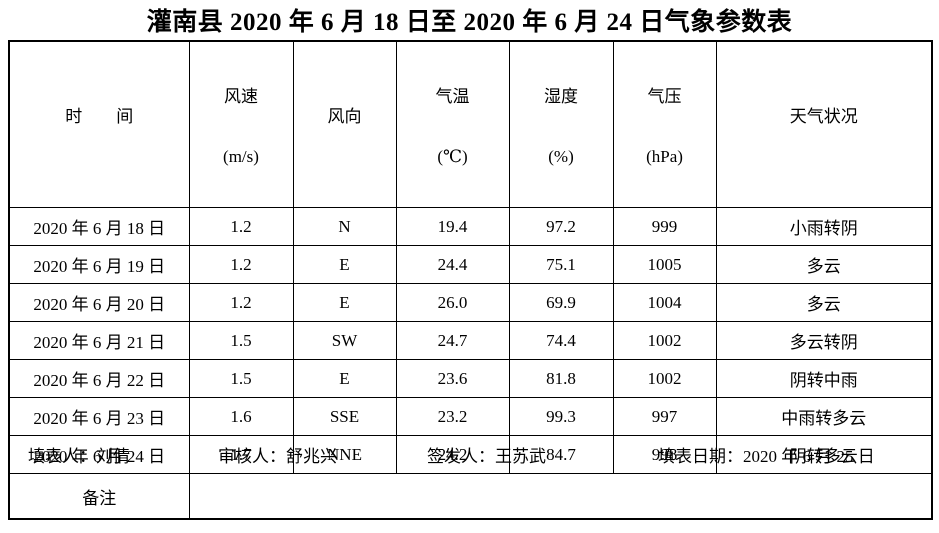 The image size is (939, 533). I want to click on date-cell: 2020 年 6 月 22 日, so click(99, 378).